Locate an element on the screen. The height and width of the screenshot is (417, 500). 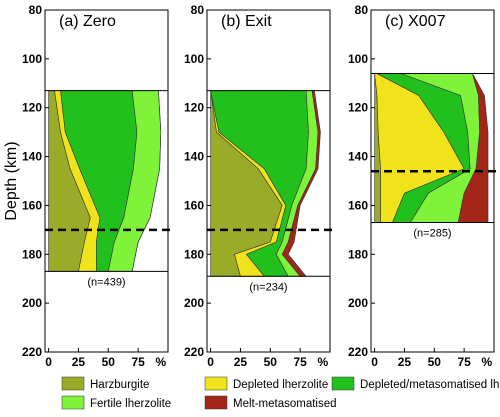
legend-label: Fertile lherzolite is located at coordinates (130, 404).